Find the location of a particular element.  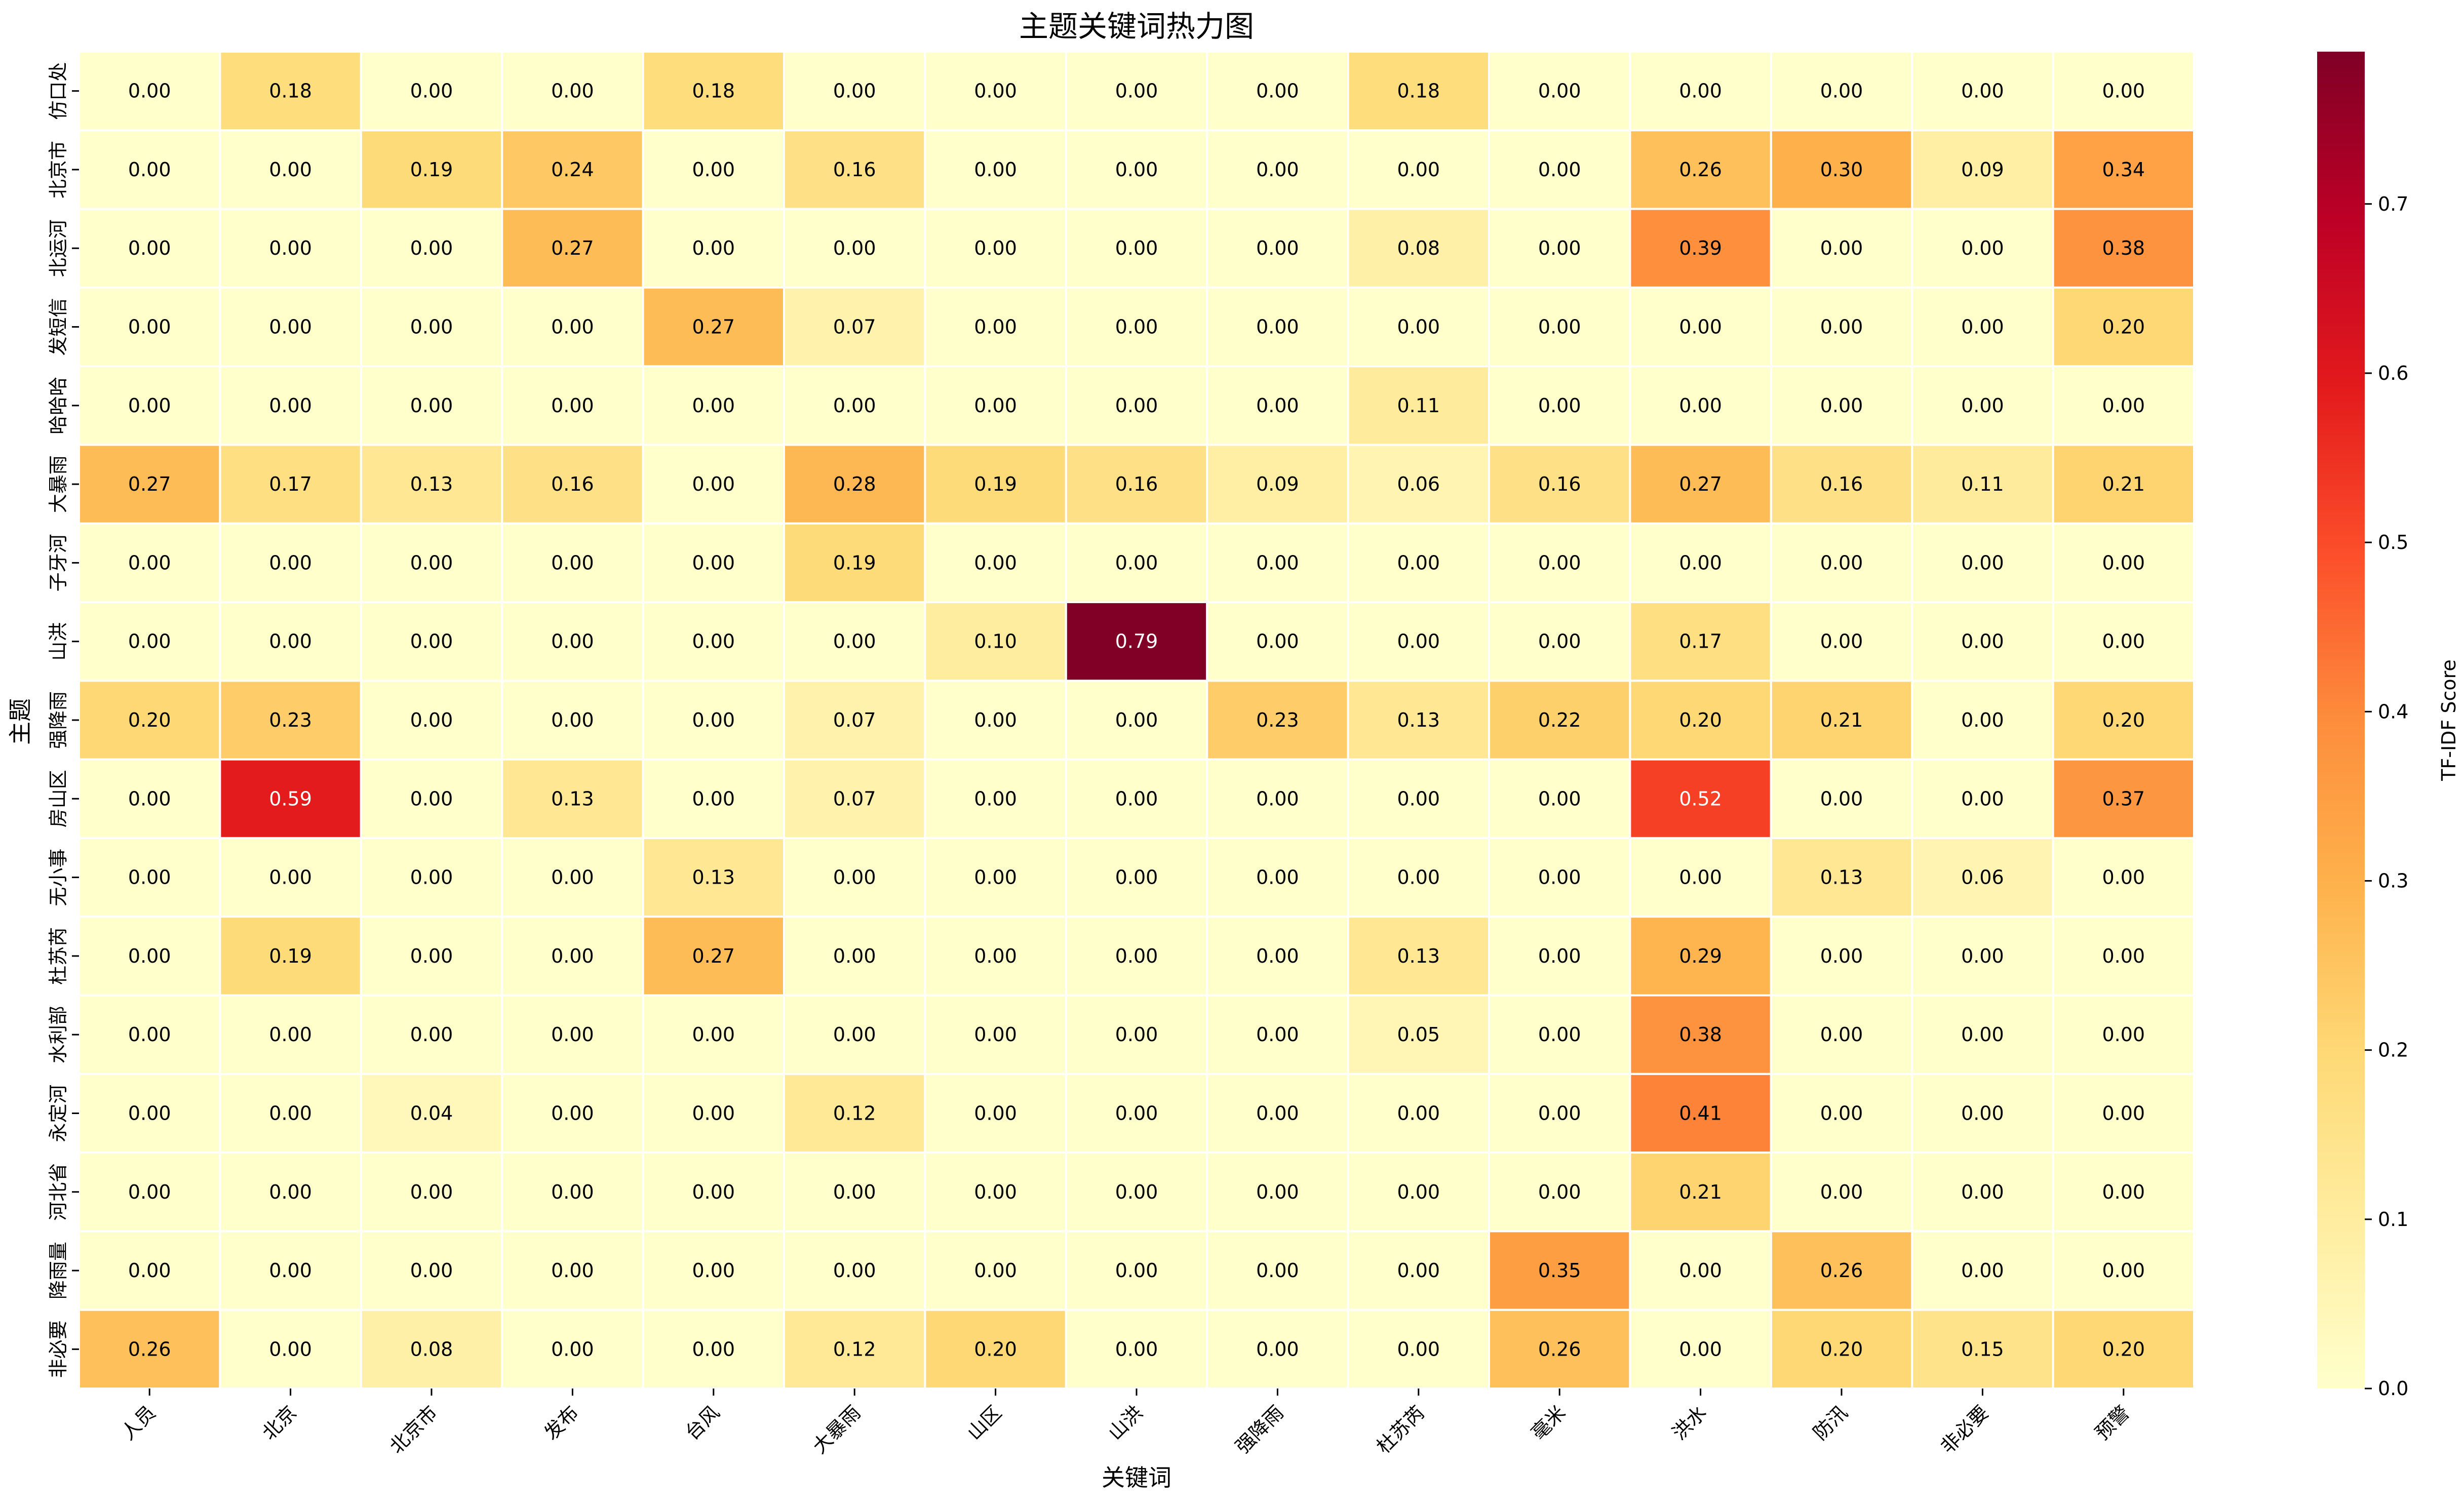

cell-value-label: 0.35 is located at coordinates (1559, 1271).